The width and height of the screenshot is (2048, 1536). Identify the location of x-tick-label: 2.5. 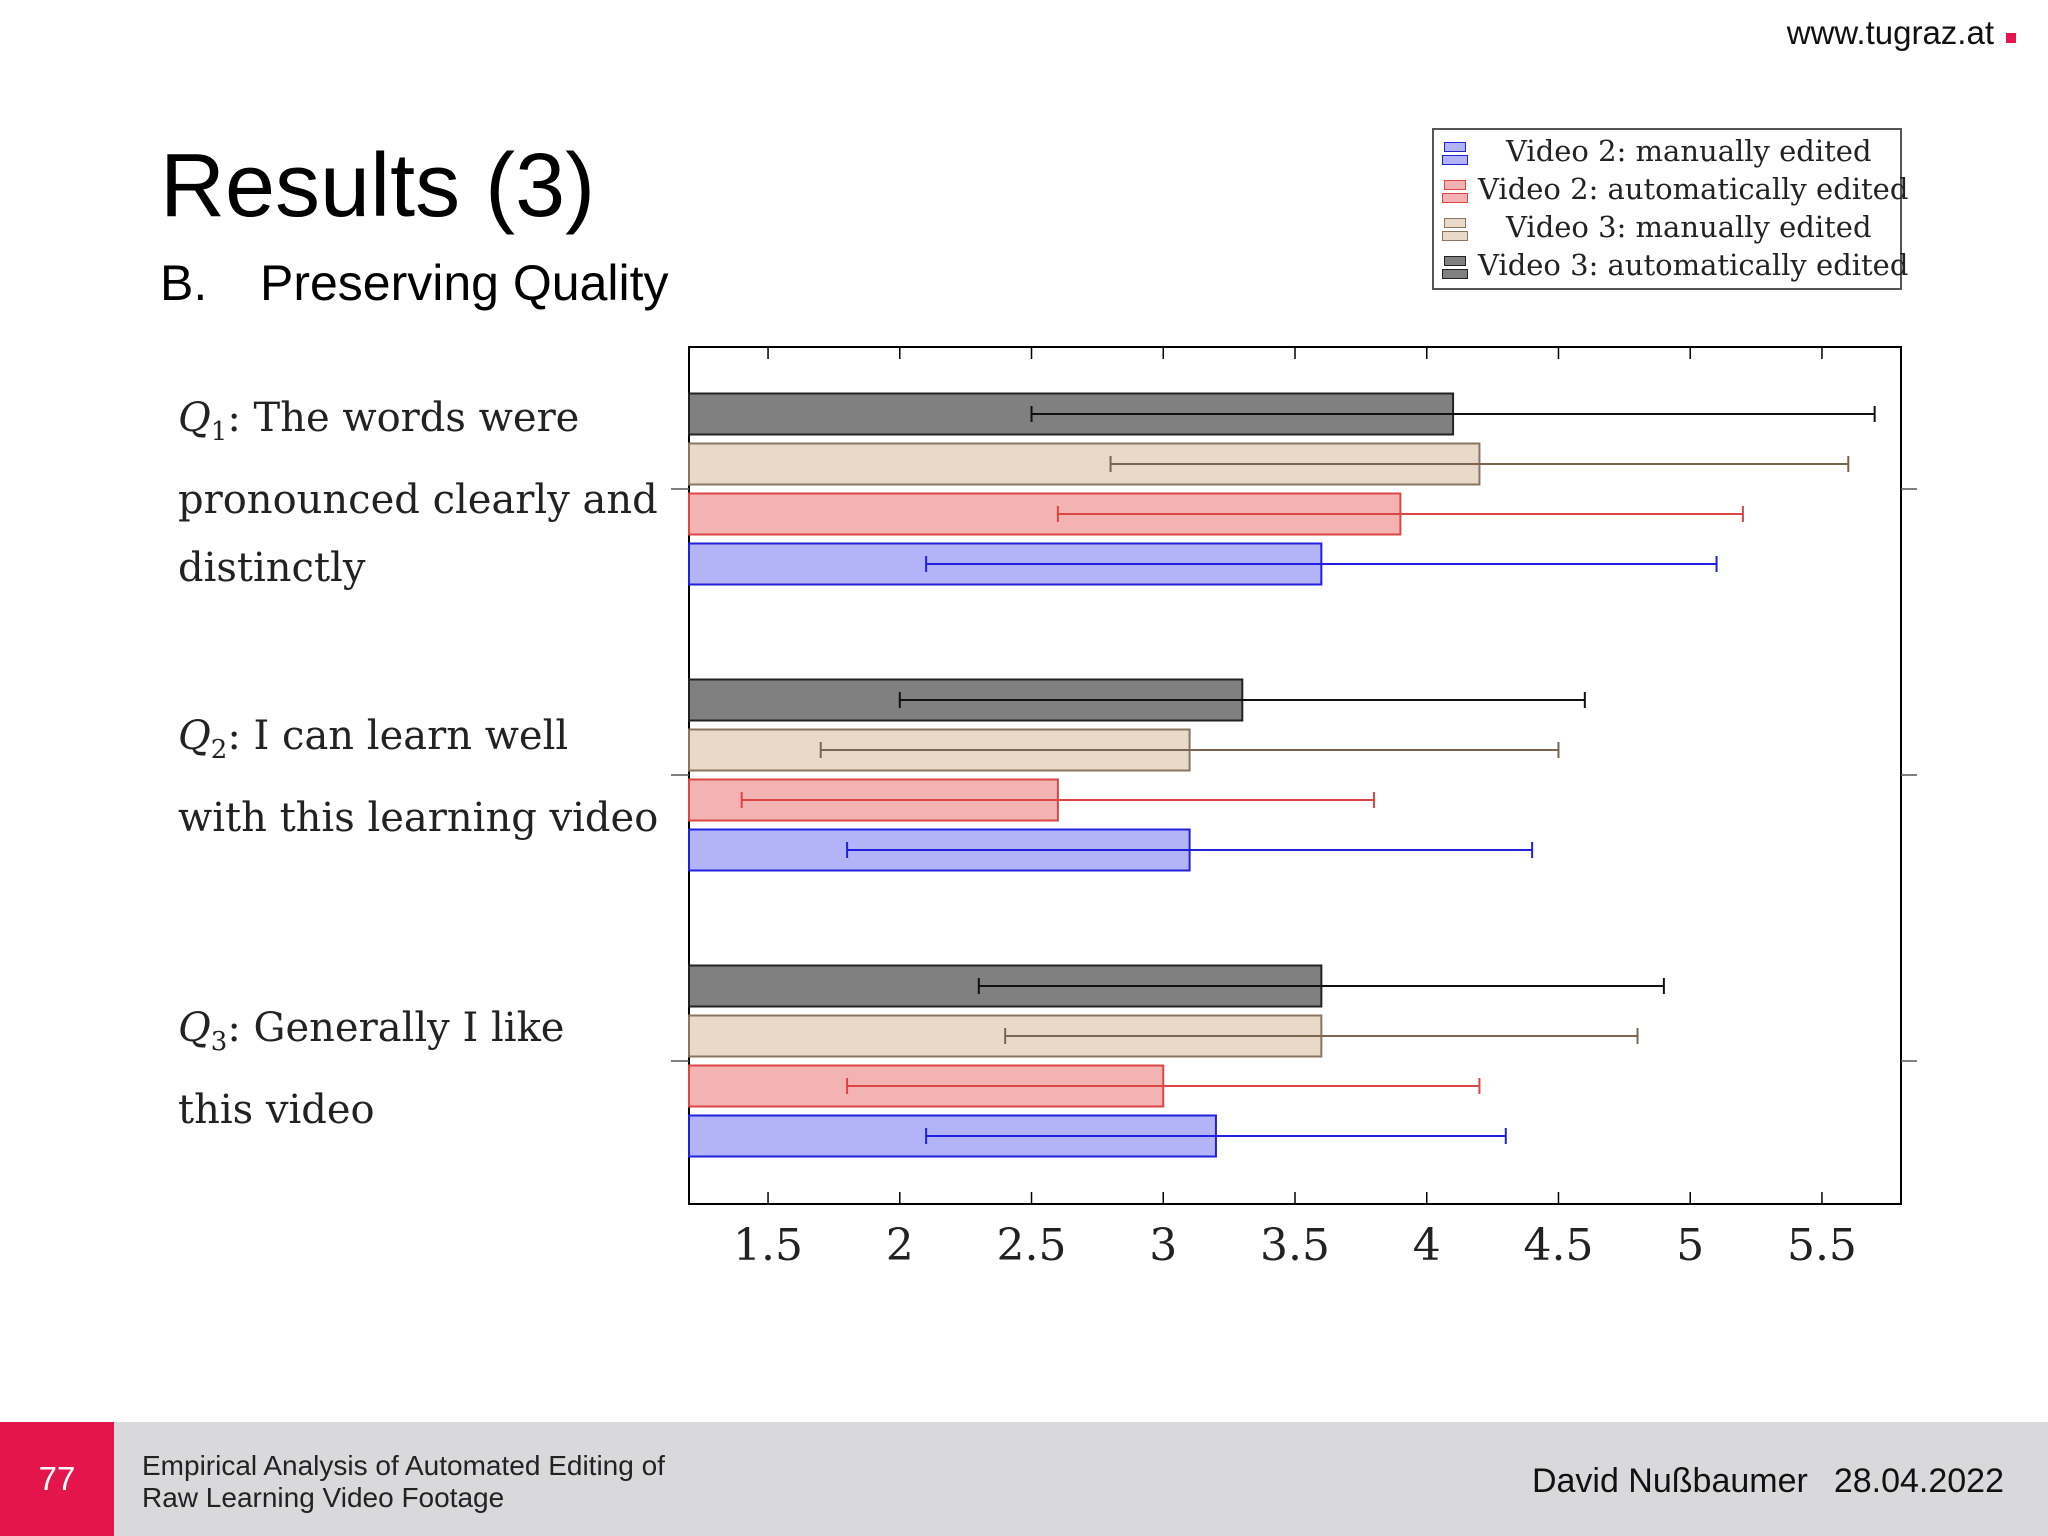
(1032, 1245).